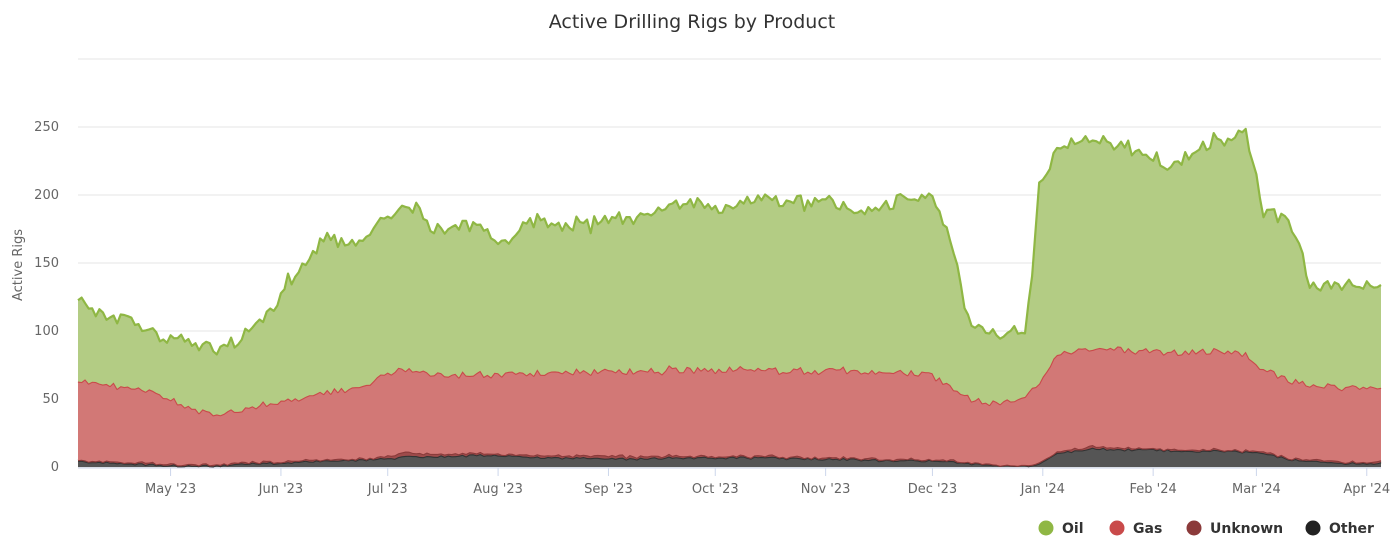 Image resolution: width=1395 pixels, height=546 pixels. Describe the element at coordinates (46, 263) in the screenshot. I see `y-tick-label: 150` at that location.